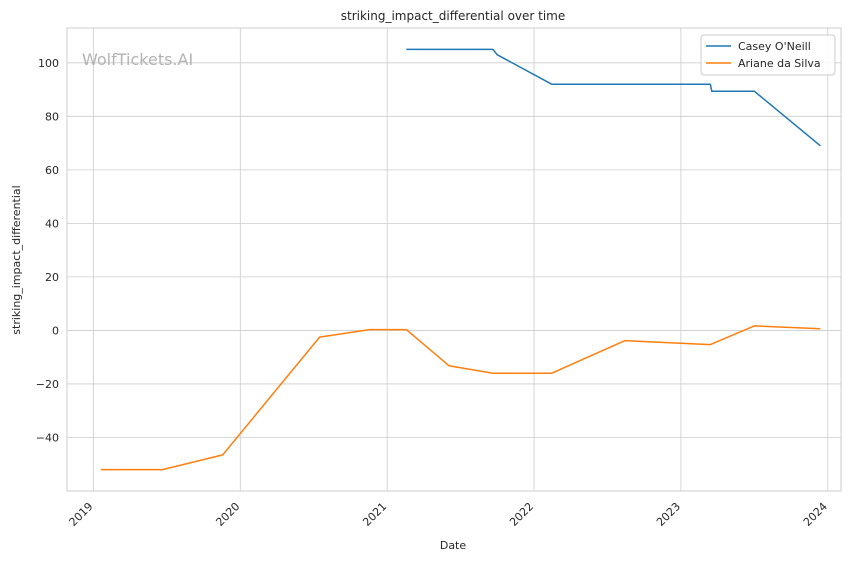 The height and width of the screenshot is (561, 850). I want to click on x-tick-label: 2022, so click(521, 514).